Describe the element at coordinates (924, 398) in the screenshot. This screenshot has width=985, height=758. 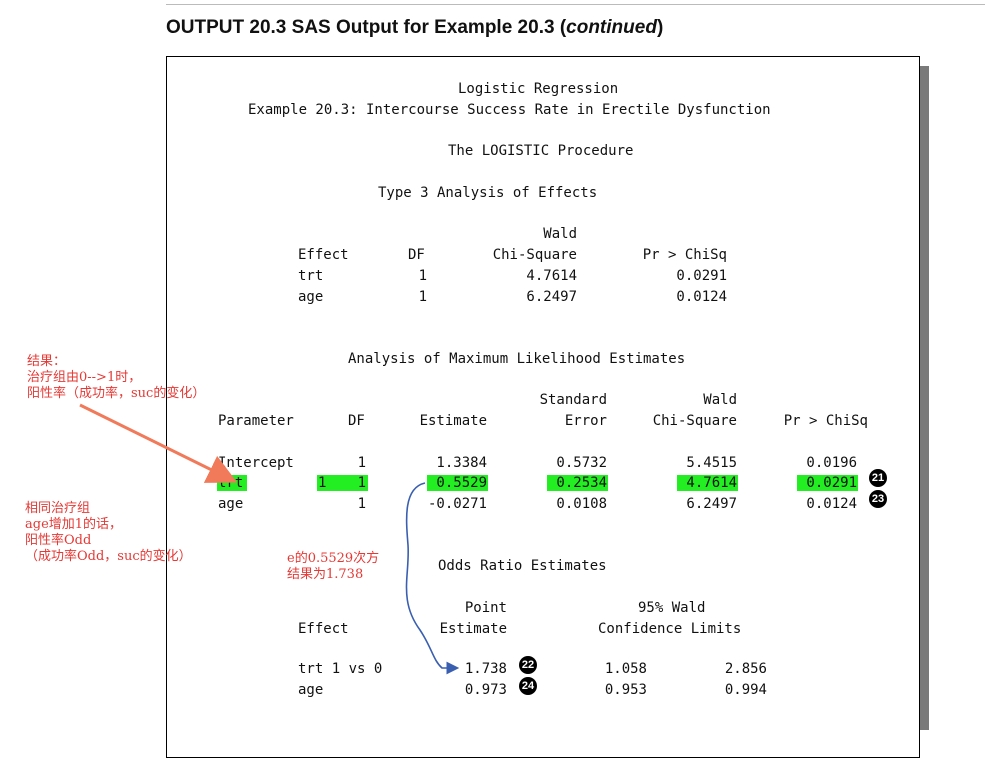
I see `panel-shadow` at that location.